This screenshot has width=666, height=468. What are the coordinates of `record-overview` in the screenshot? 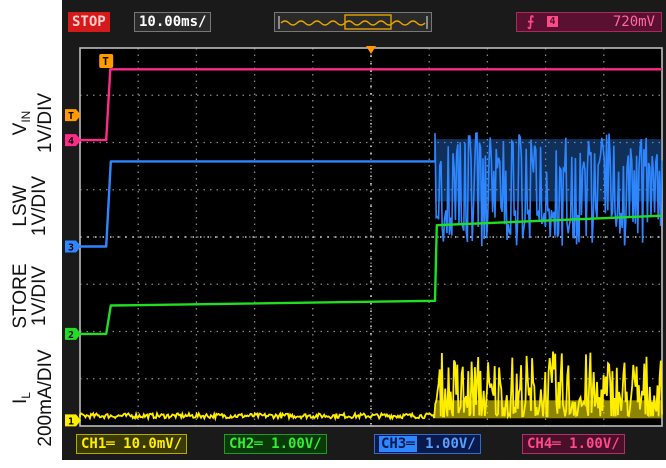 It's located at (353, 22).